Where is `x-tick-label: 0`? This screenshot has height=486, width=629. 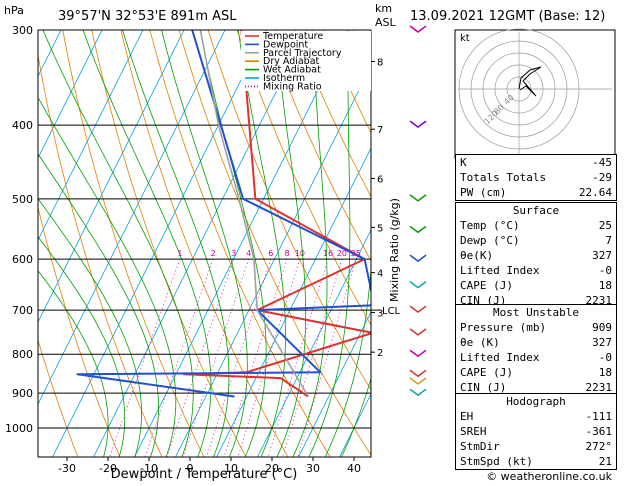
x-tick-label: 0 is located at coordinates (190, 468).